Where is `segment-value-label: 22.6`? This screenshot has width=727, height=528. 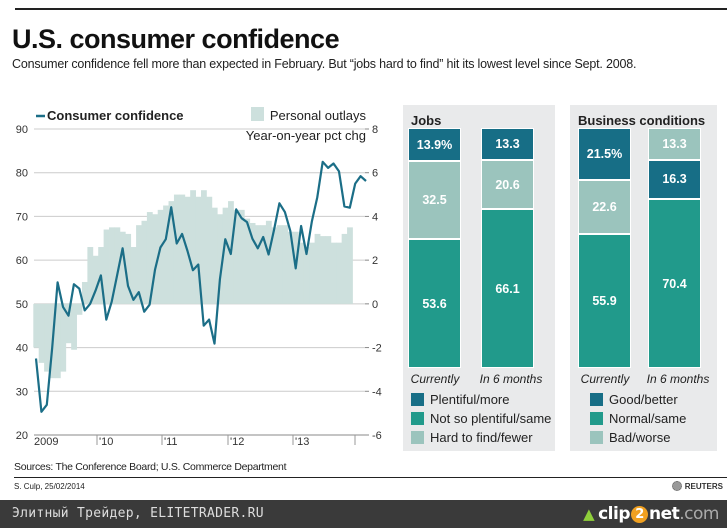
segment-value-label: 22.6 is located at coordinates (604, 206).